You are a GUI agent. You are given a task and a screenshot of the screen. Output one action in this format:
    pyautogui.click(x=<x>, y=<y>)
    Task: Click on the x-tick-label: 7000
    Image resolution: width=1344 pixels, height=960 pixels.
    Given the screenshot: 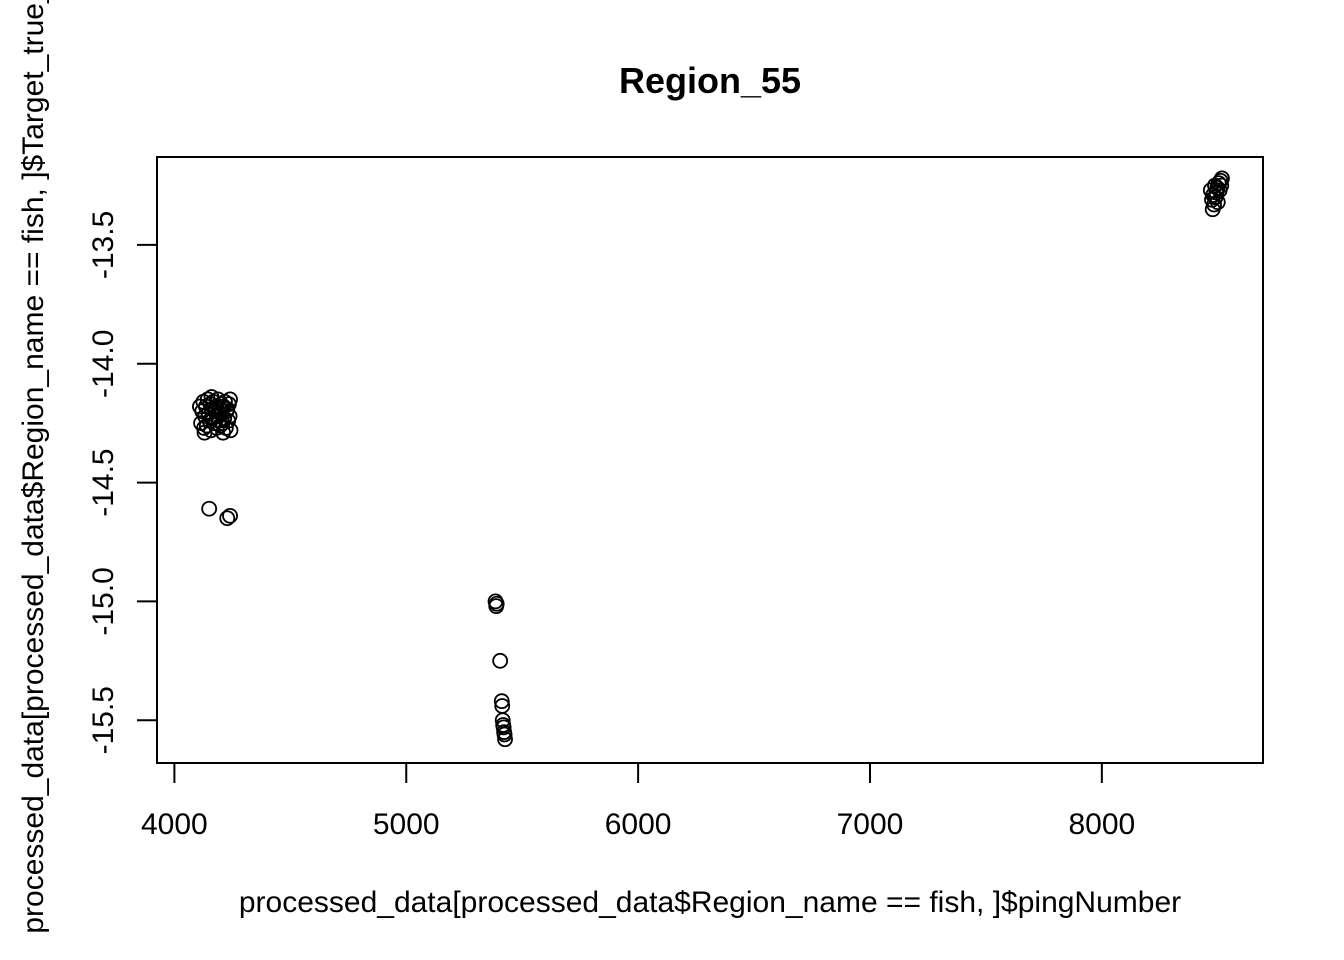 What is the action you would take?
    pyautogui.click(x=870, y=824)
    